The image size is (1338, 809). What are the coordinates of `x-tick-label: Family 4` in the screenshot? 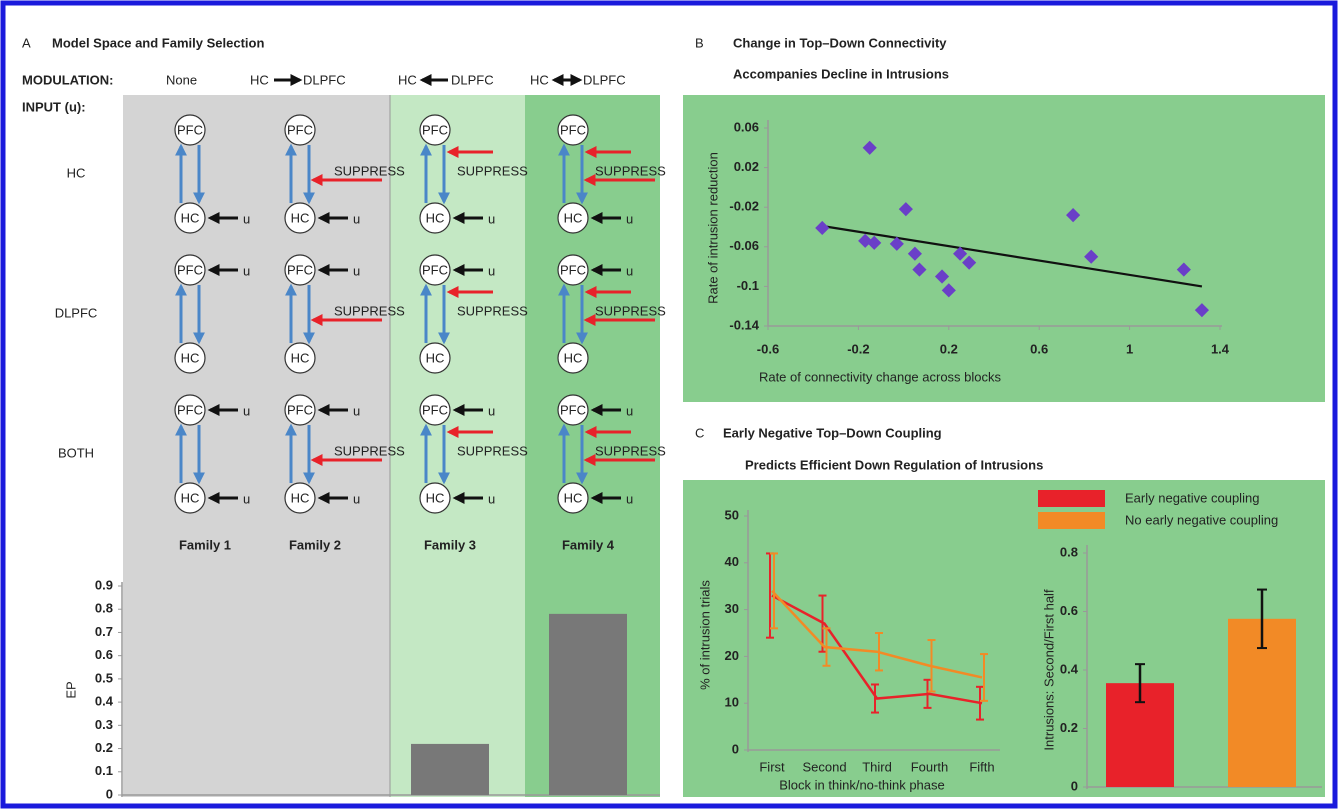 It's located at (588, 544).